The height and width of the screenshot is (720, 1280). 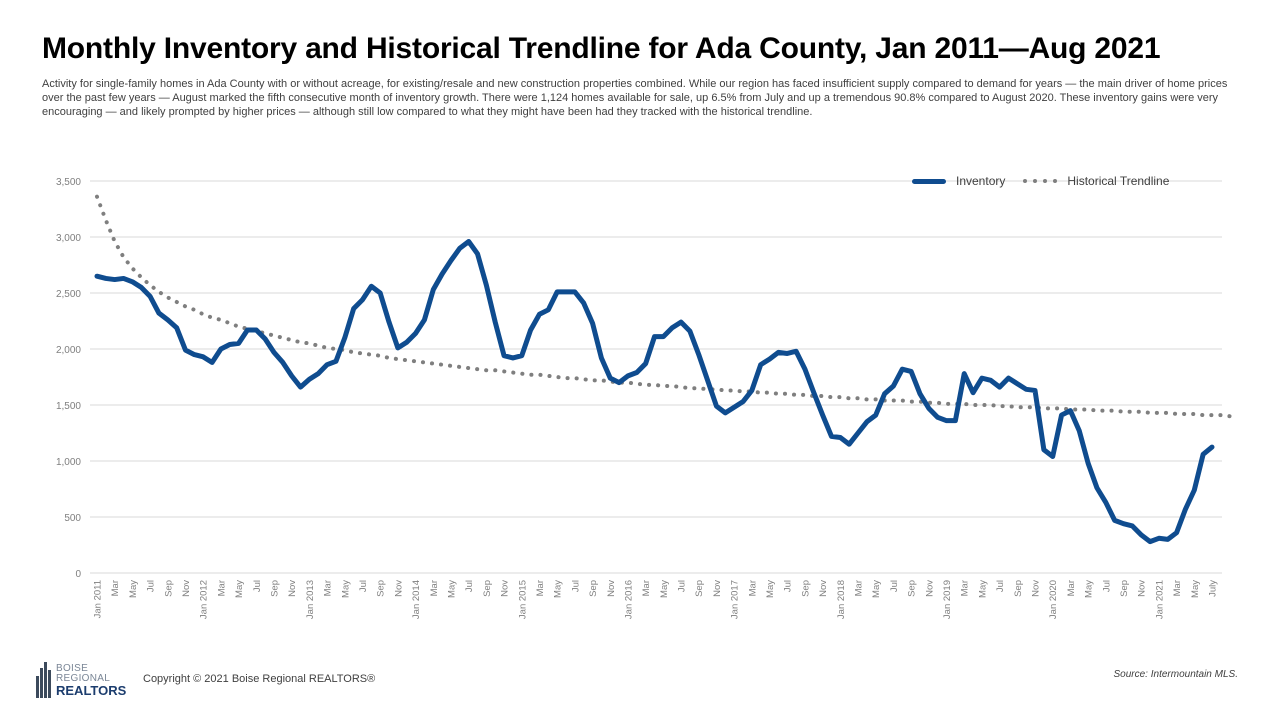 I want to click on y-axis-tick-labels: 0 500 1,000 1,500 2,000 2,500 3,000 3,500, so click(x=68, y=378).